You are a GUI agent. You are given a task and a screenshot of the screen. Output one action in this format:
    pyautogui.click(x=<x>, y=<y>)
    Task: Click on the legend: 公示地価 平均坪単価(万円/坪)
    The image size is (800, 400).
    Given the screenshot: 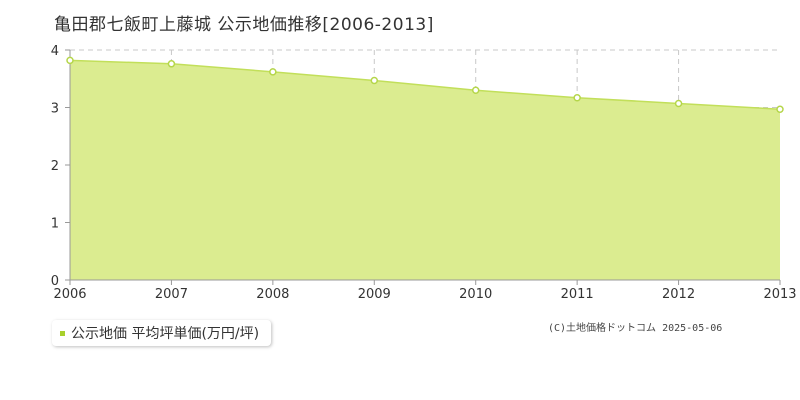 What is the action you would take?
    pyautogui.click(x=162, y=333)
    